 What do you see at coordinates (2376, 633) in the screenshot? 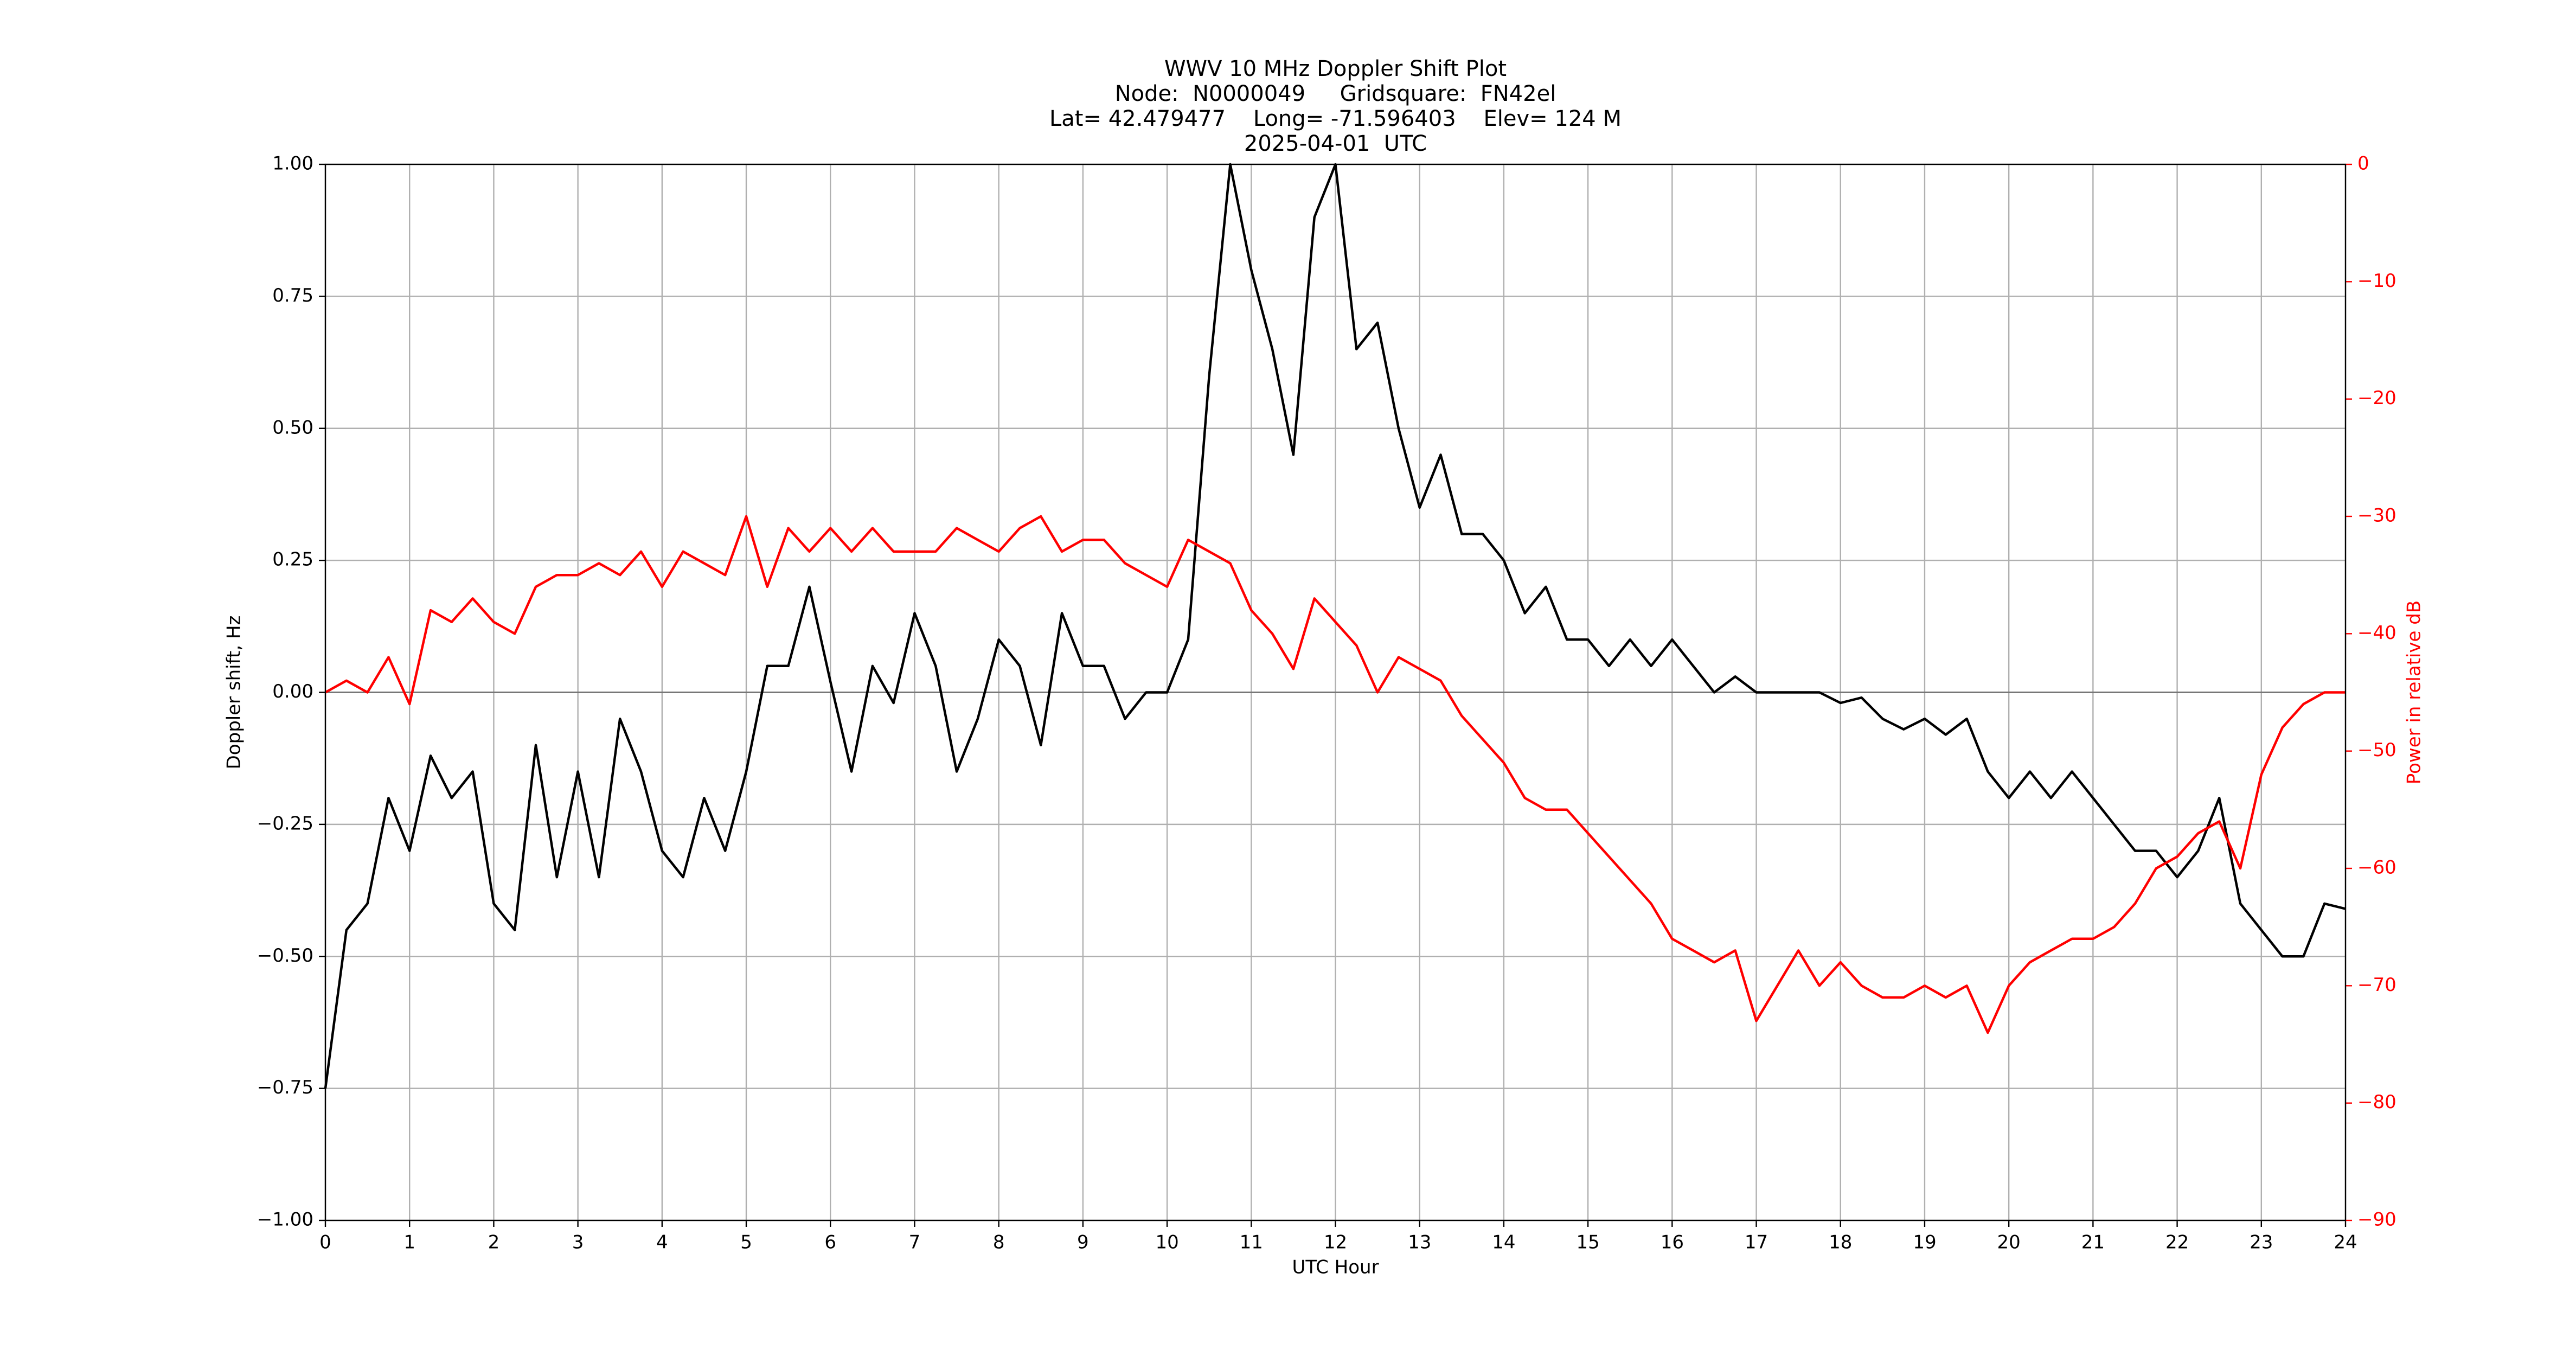
I see `y2-tick-label: −40` at bounding box center [2376, 633].